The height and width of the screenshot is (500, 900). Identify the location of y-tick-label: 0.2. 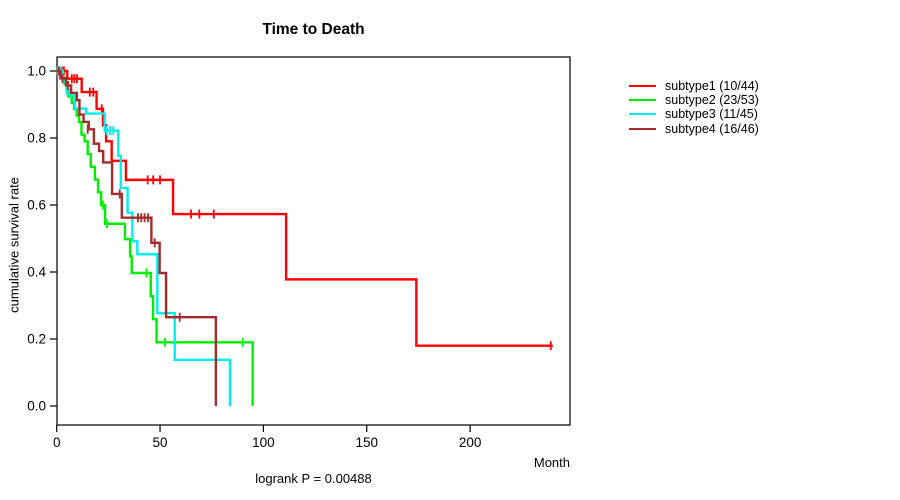
(36, 339).